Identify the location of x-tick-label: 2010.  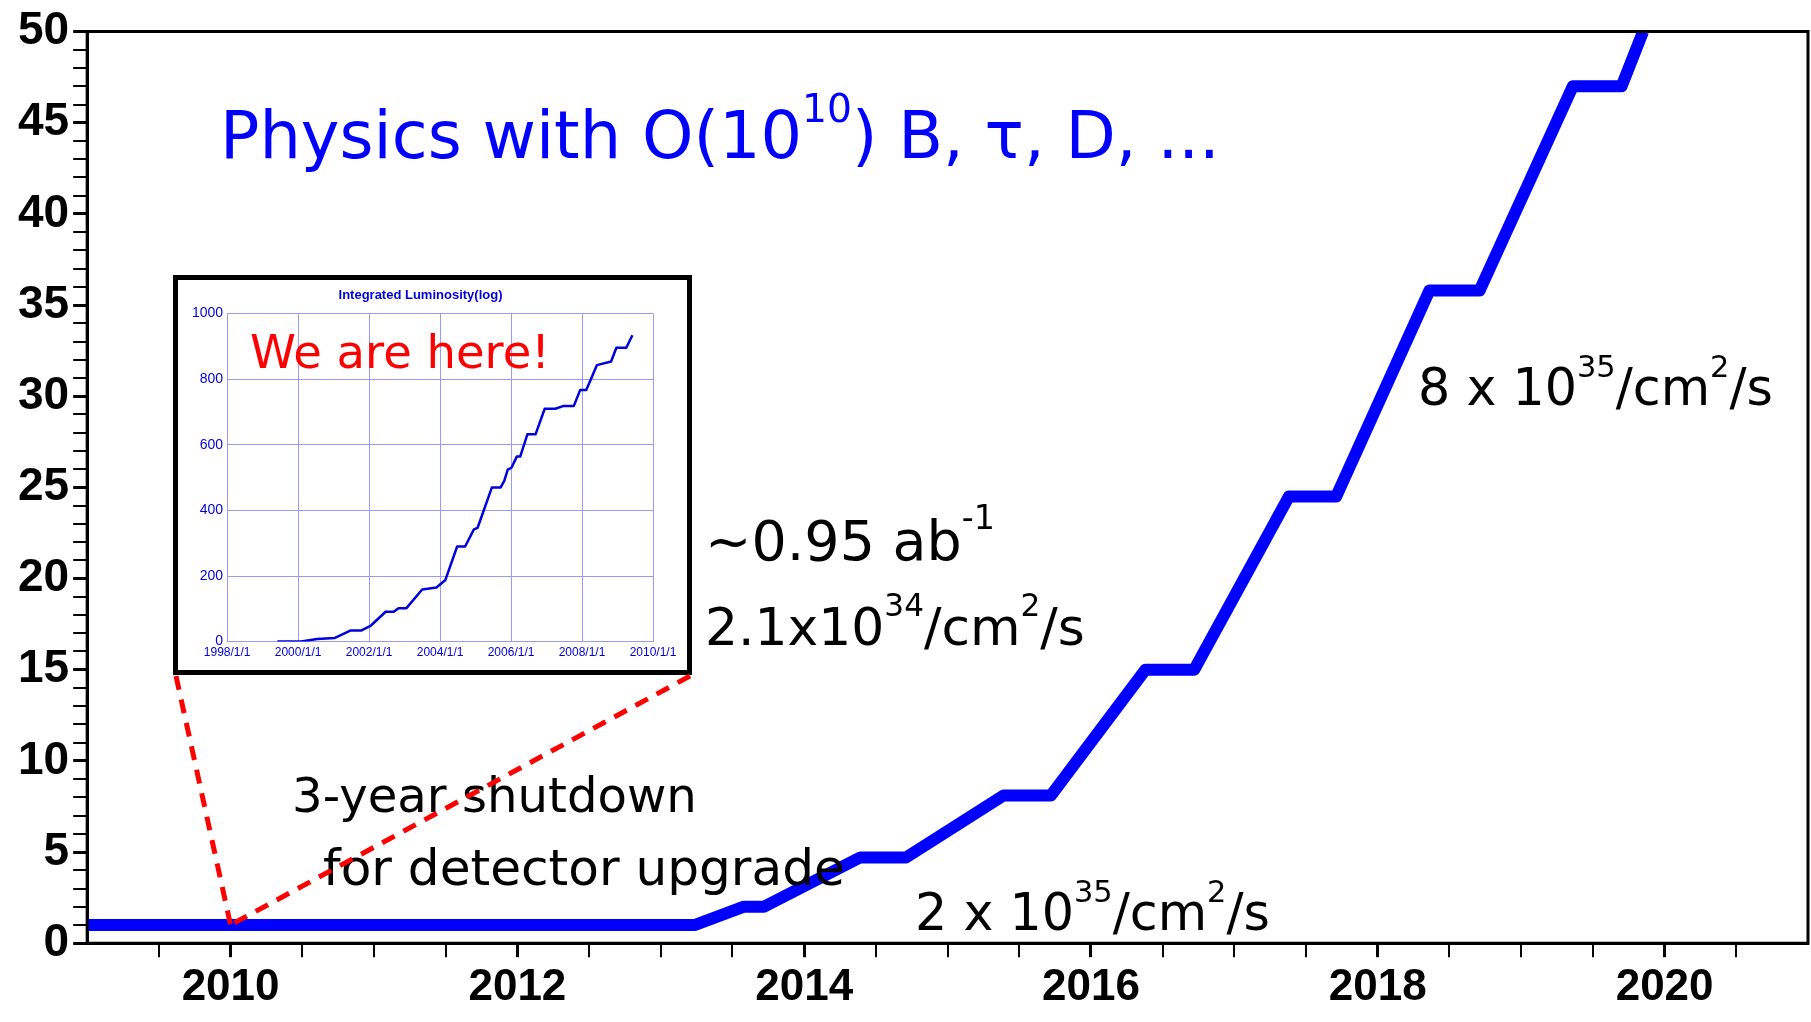
(230, 984).